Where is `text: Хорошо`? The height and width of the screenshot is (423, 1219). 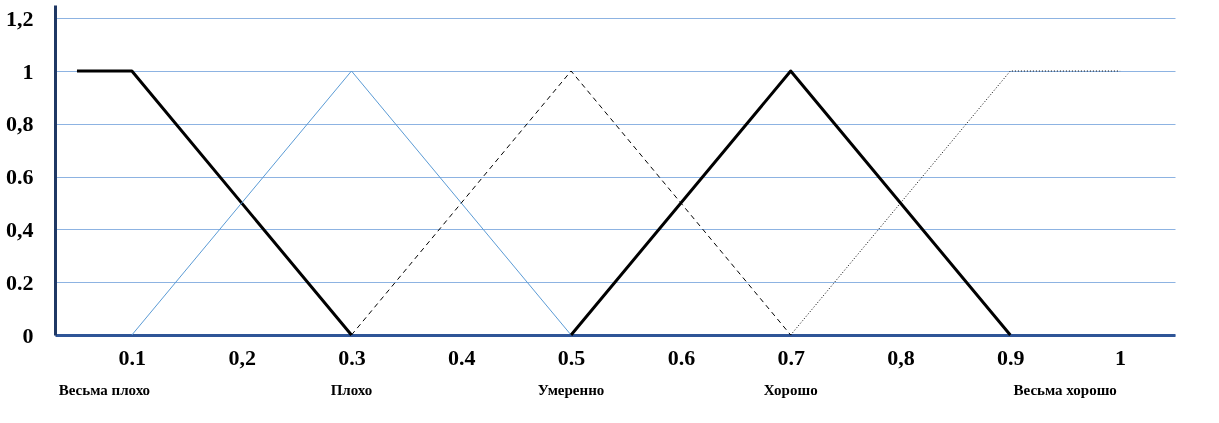
text: Хорошо is located at coordinates (790, 390).